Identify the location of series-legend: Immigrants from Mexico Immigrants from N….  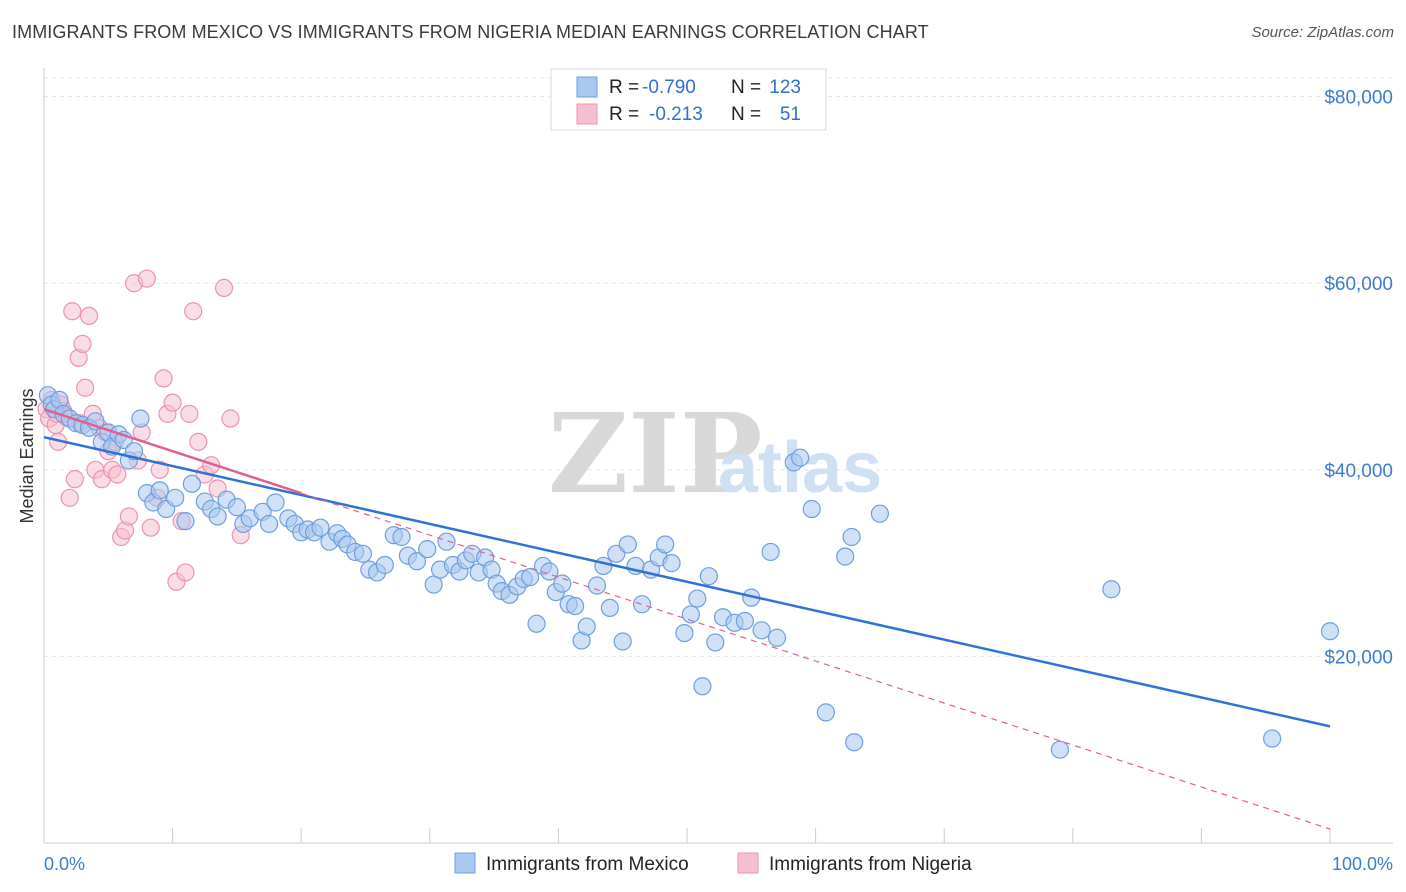
(713, 863).